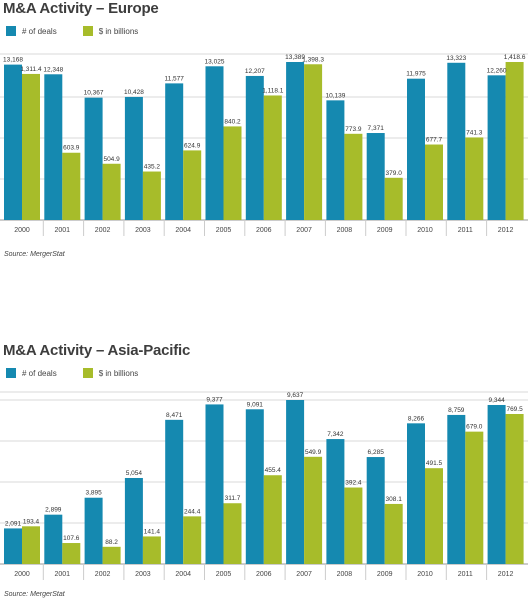 The image size is (528, 604). What do you see at coordinates (143, 230) in the screenshot?
I see `x-tick-label: 2003` at bounding box center [143, 230].